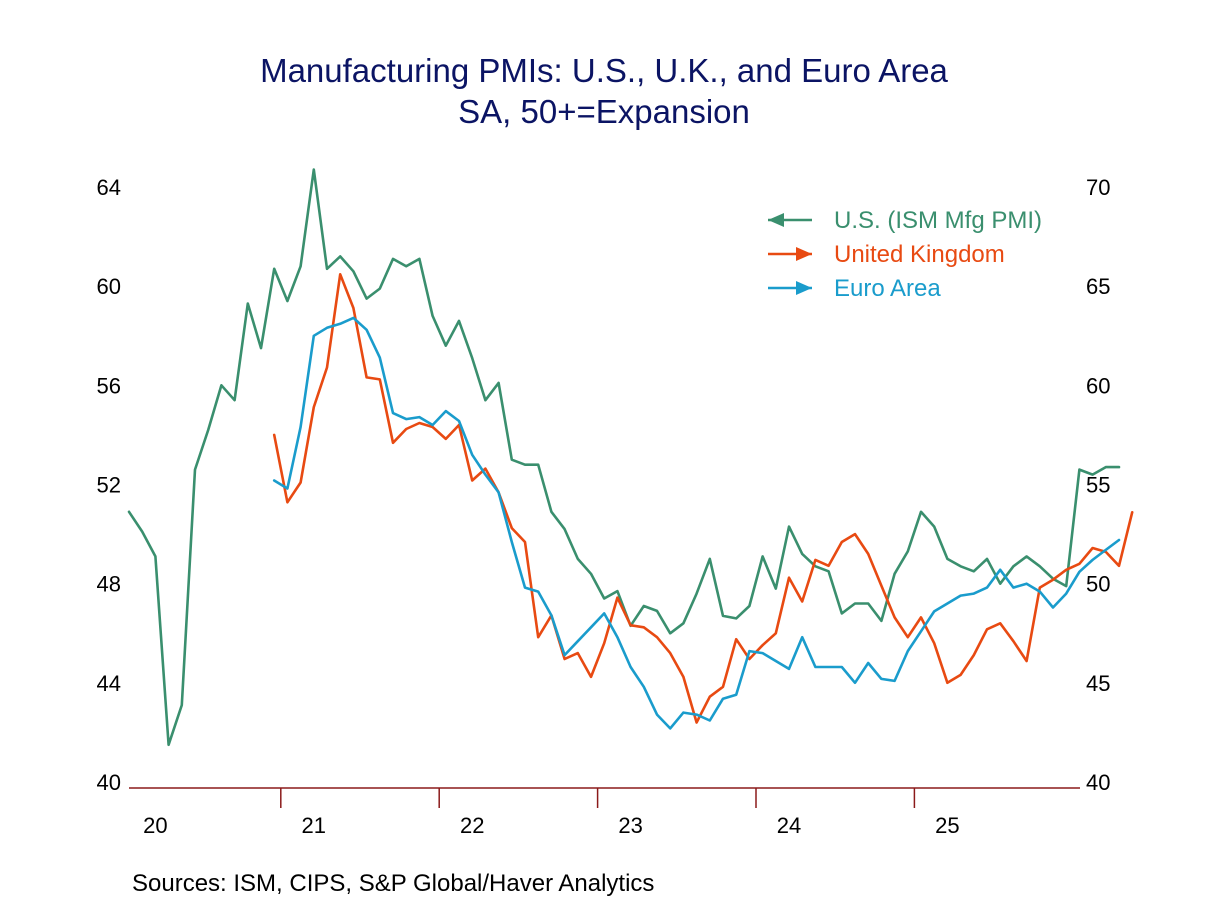  I want to click on right-axis-tick-label: 70, so click(1098, 187).